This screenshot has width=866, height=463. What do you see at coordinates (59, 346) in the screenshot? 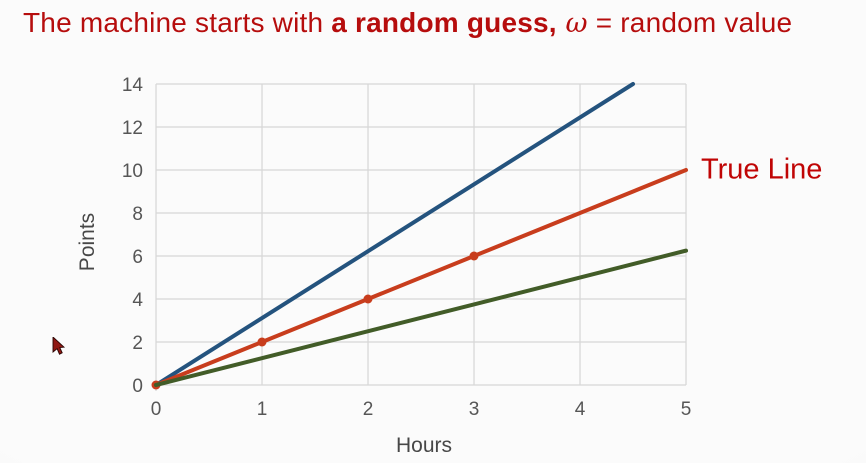
I see `mouse-cursor-icon` at bounding box center [59, 346].